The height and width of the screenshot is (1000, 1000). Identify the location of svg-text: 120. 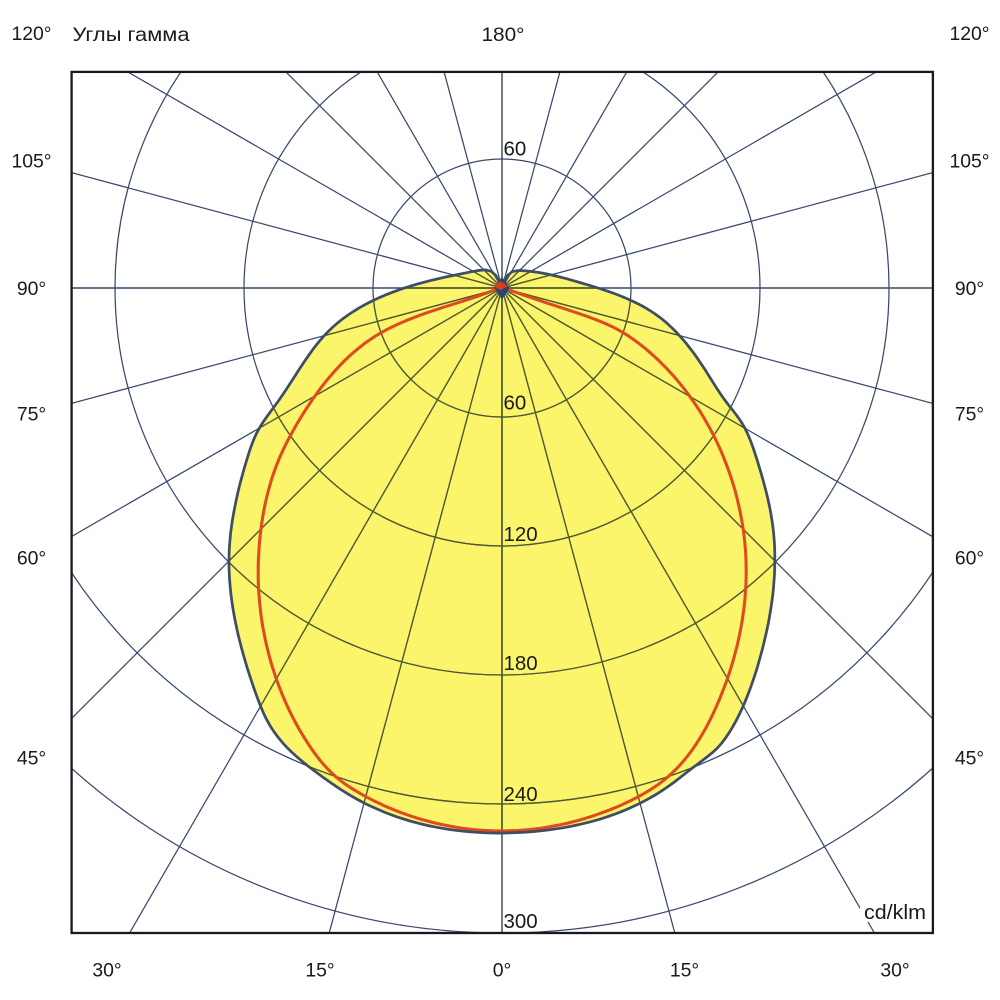
(521, 534).